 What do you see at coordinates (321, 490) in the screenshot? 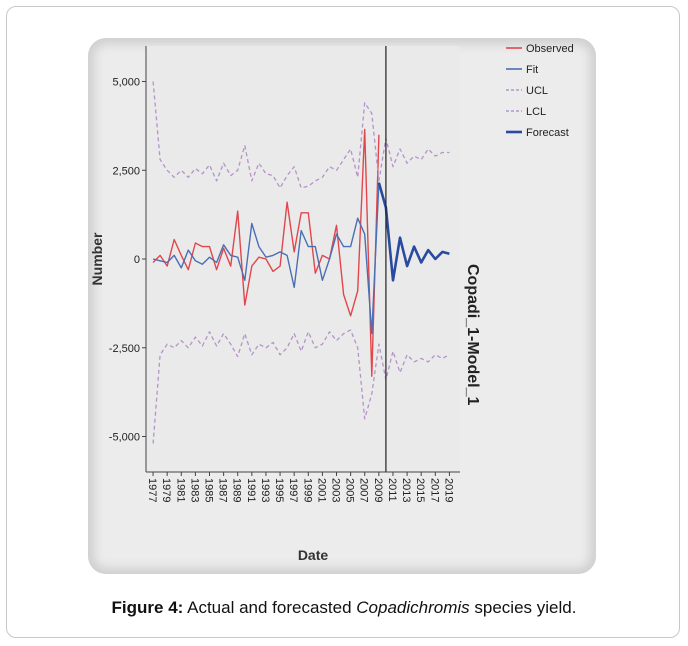
I see `x-tick-label: 2001` at bounding box center [321, 490].